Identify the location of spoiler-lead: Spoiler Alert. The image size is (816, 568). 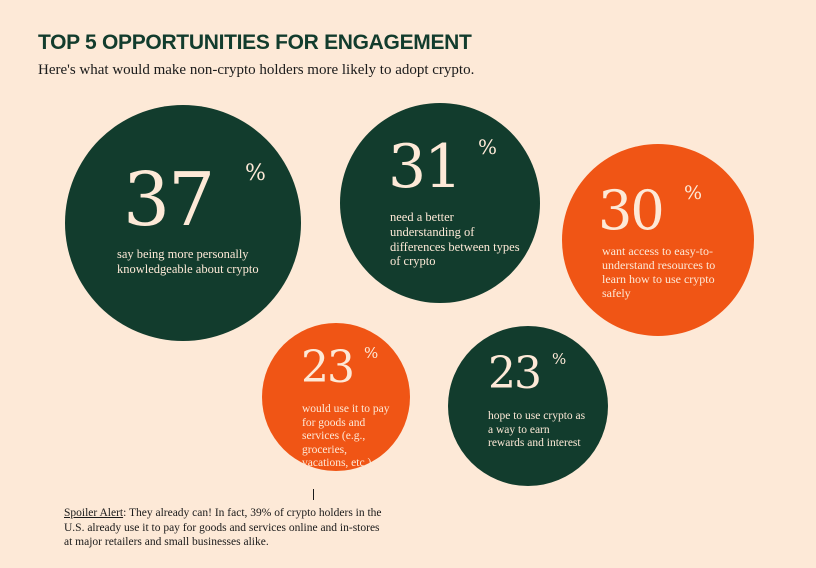
(94, 513).